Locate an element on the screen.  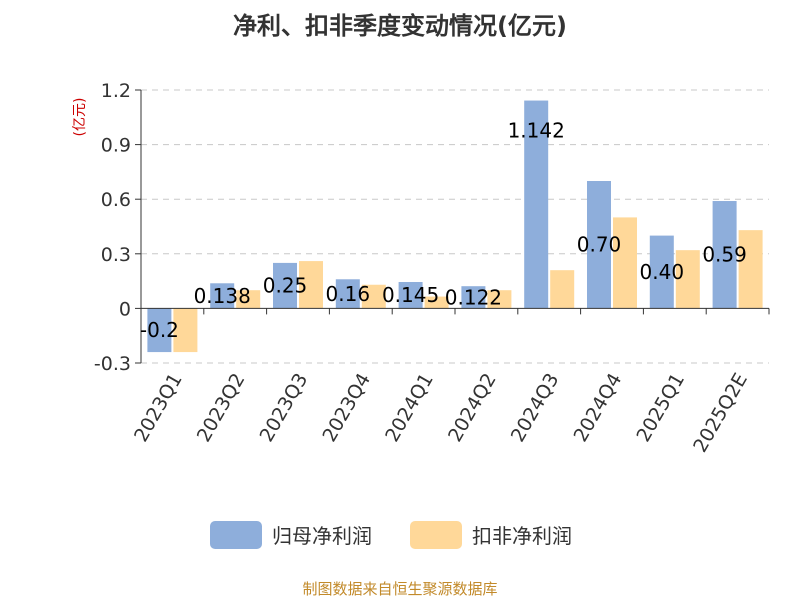
data-label: 0.59 is located at coordinates (724, 255).